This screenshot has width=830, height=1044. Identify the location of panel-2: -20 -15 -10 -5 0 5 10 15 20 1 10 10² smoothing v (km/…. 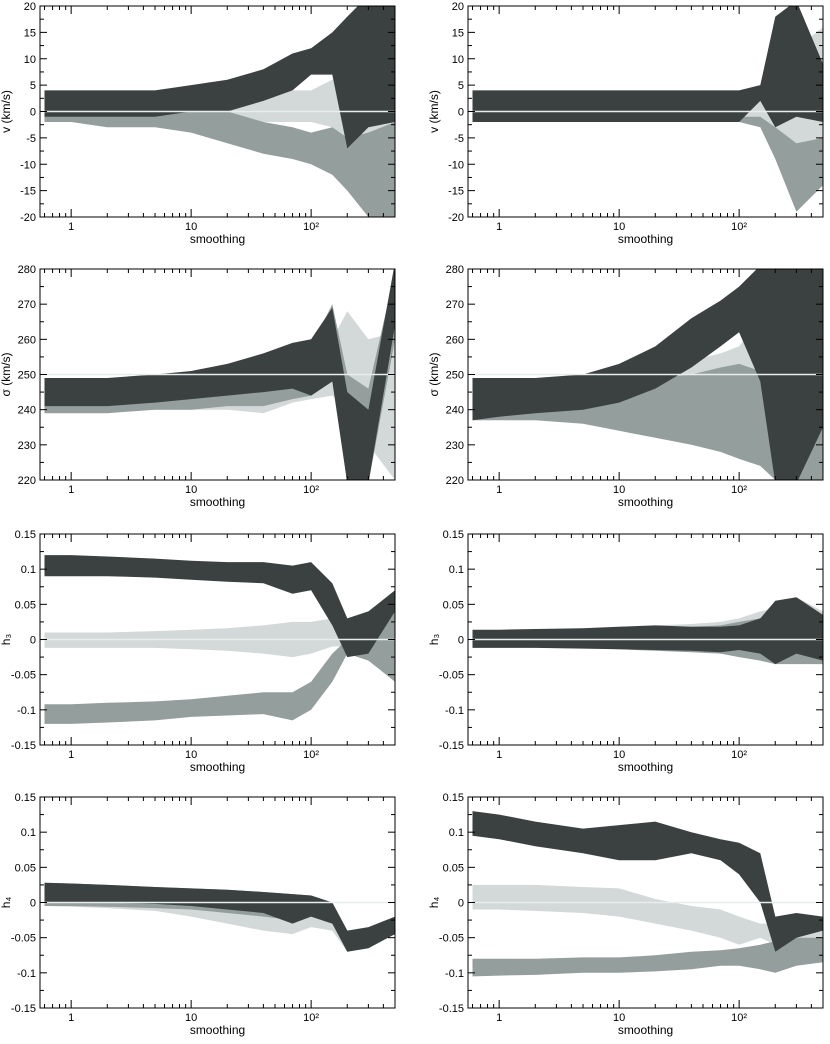
(625, 123).